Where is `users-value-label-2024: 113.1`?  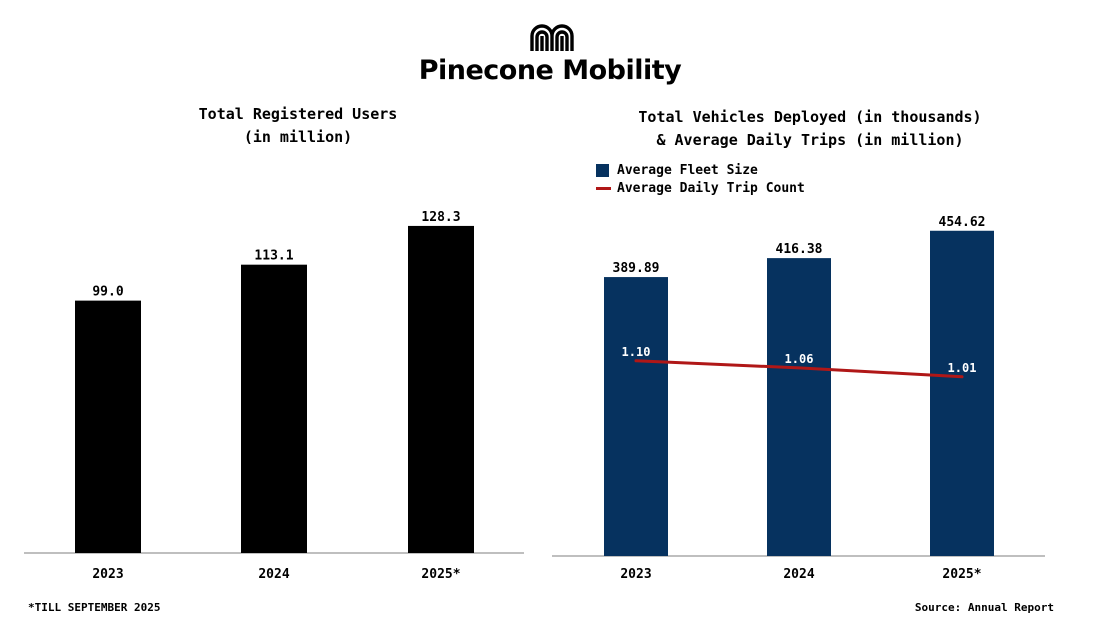
users-value-label-2024: 113.1 is located at coordinates (273, 256).